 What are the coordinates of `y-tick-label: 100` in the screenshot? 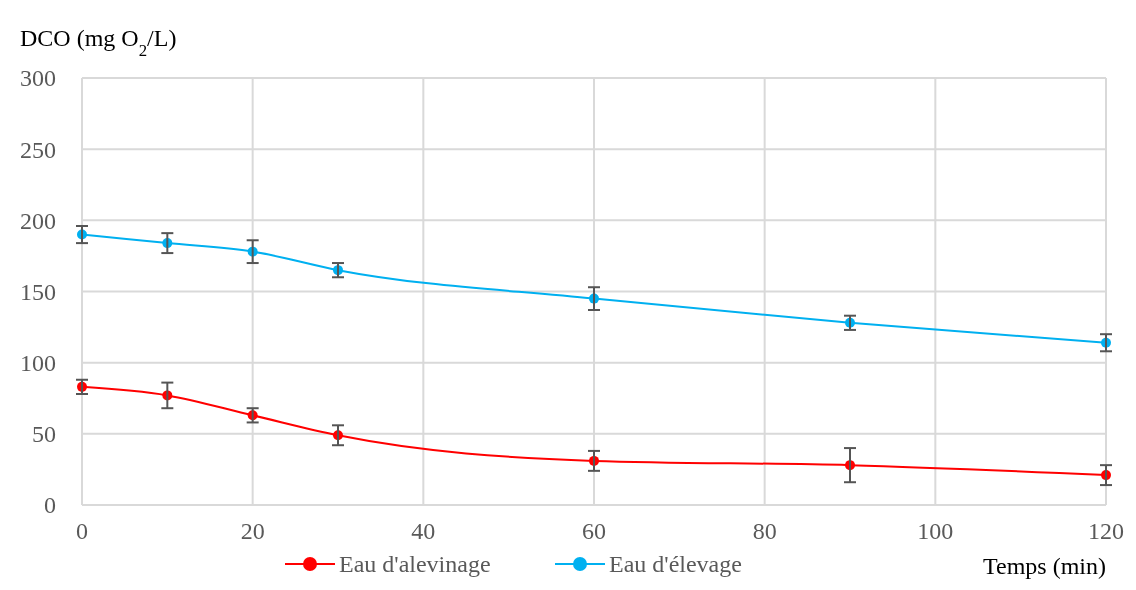 It's located at (38, 363).